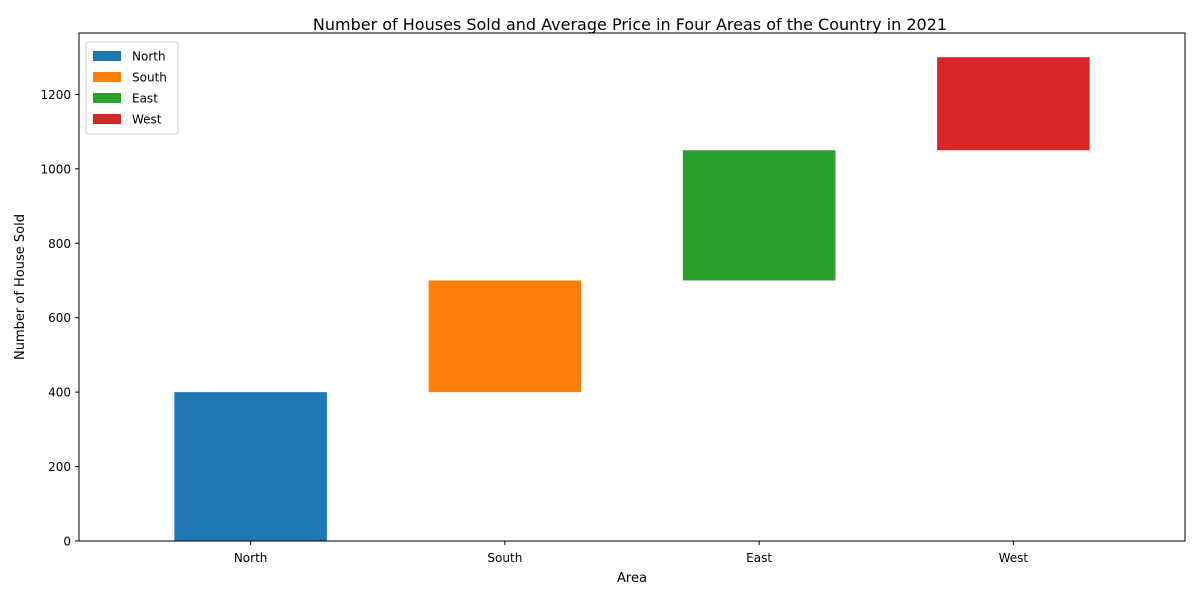  Describe the element at coordinates (505, 336) in the screenshot. I see `bar-south` at that location.